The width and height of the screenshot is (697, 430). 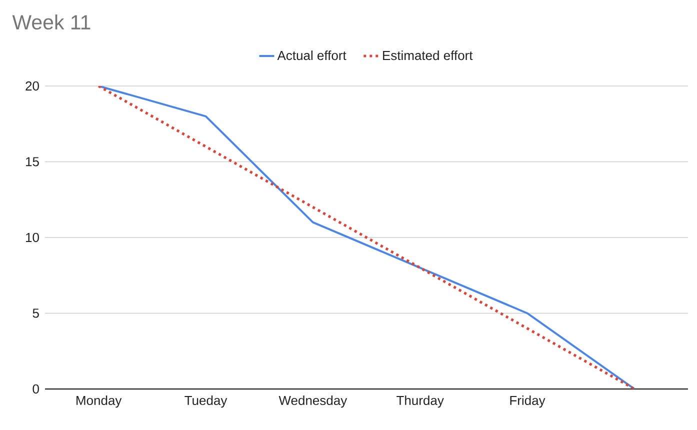 I want to click on x-tick-label: Tueday, so click(x=206, y=402).